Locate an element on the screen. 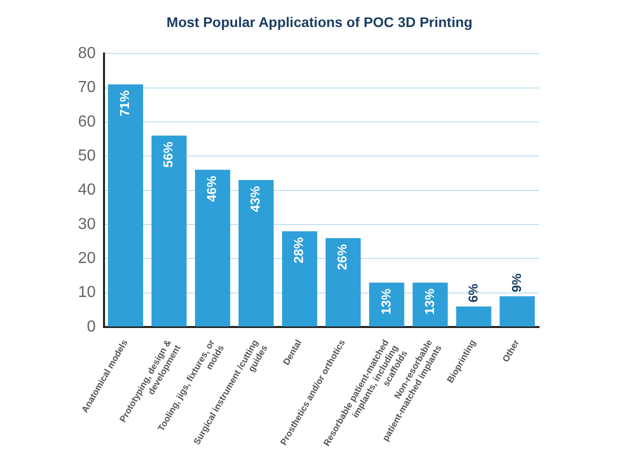  data-label: 43% is located at coordinates (255, 199).